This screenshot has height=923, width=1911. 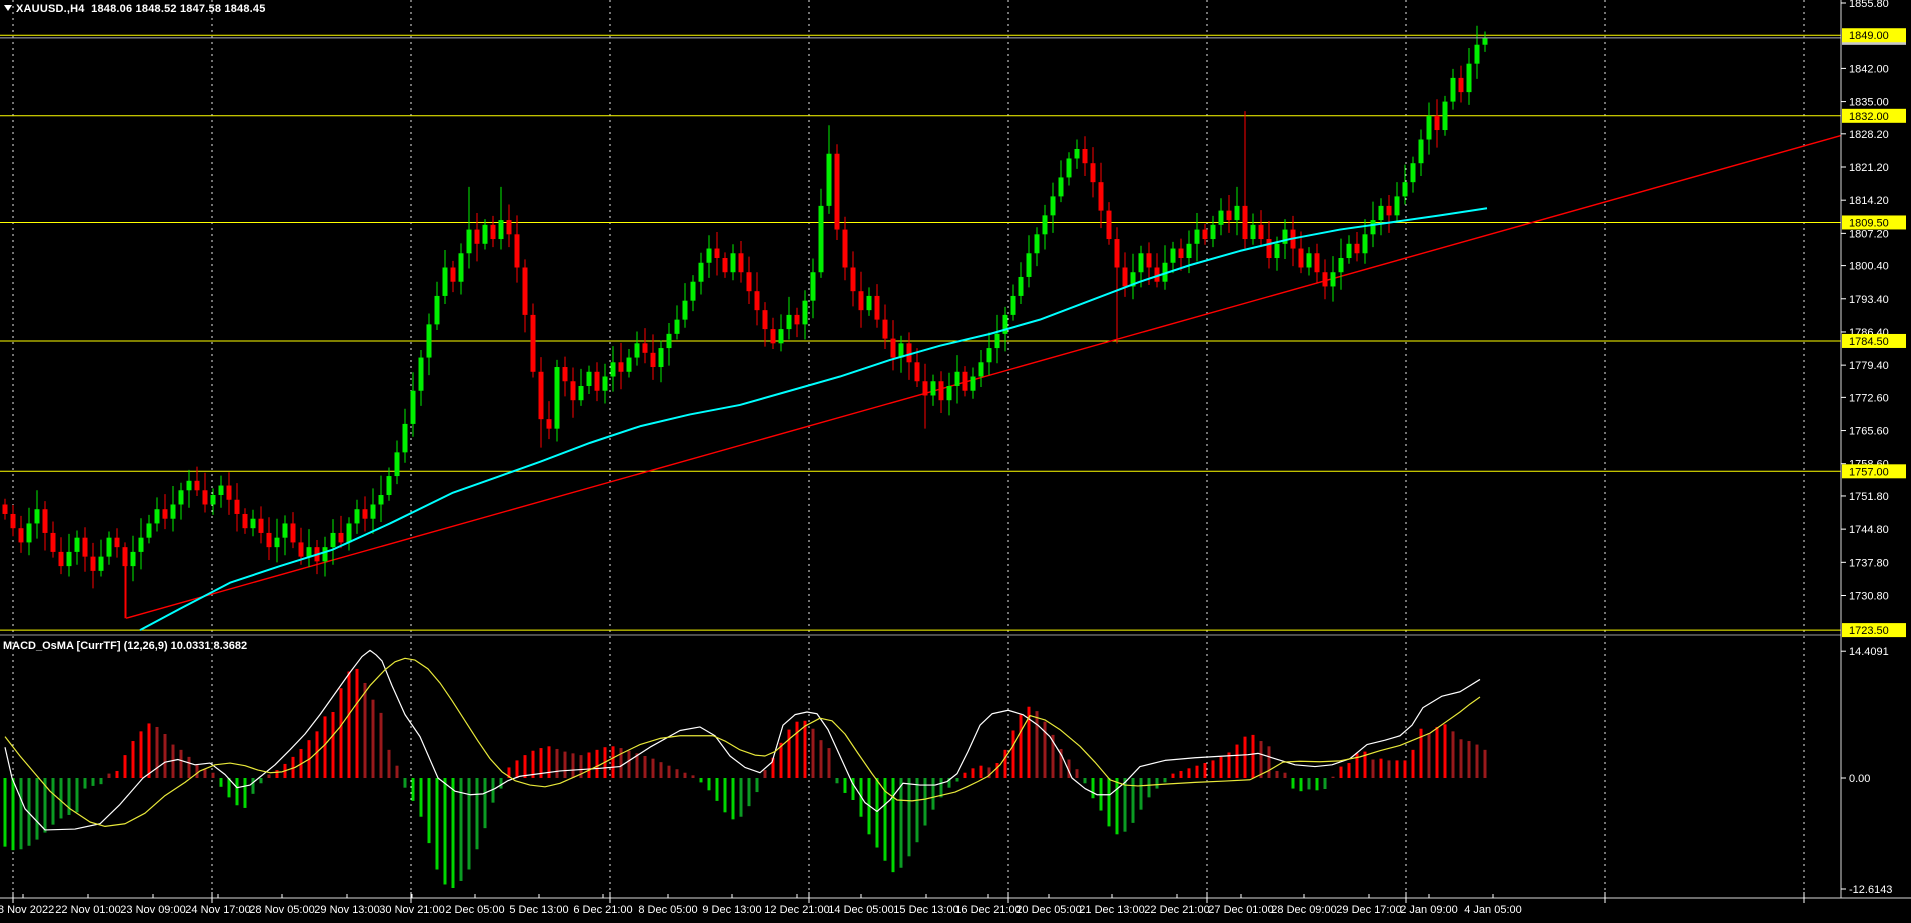 What do you see at coordinates (8, 8) in the screenshot?
I see `symbol-dropdown-icon` at bounding box center [8, 8].